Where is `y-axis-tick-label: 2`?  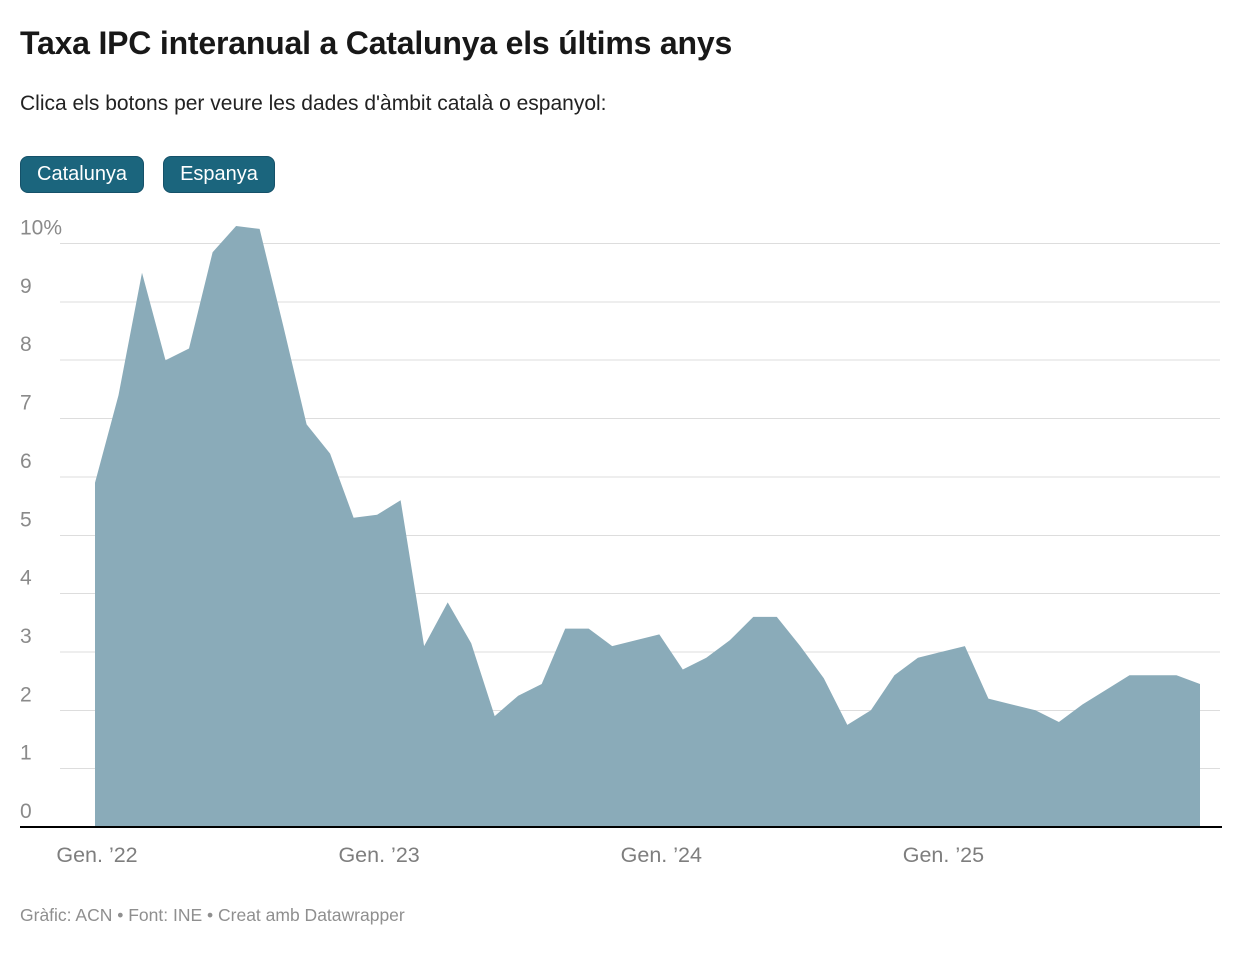 y-axis-tick-label: 2 is located at coordinates (26, 694).